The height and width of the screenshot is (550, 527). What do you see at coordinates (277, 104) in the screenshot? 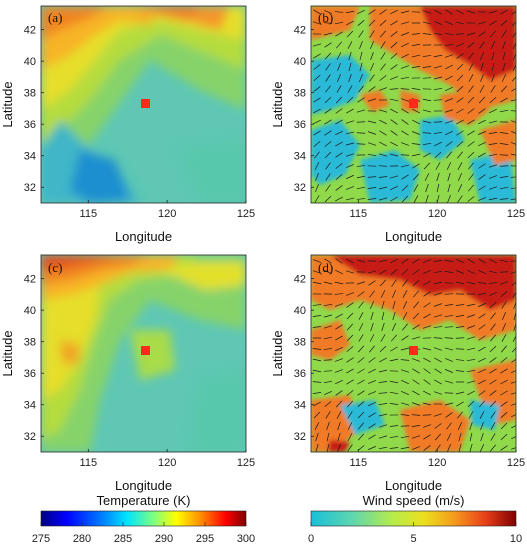
I see `panel-b-ylabel: Latitude` at bounding box center [277, 104].